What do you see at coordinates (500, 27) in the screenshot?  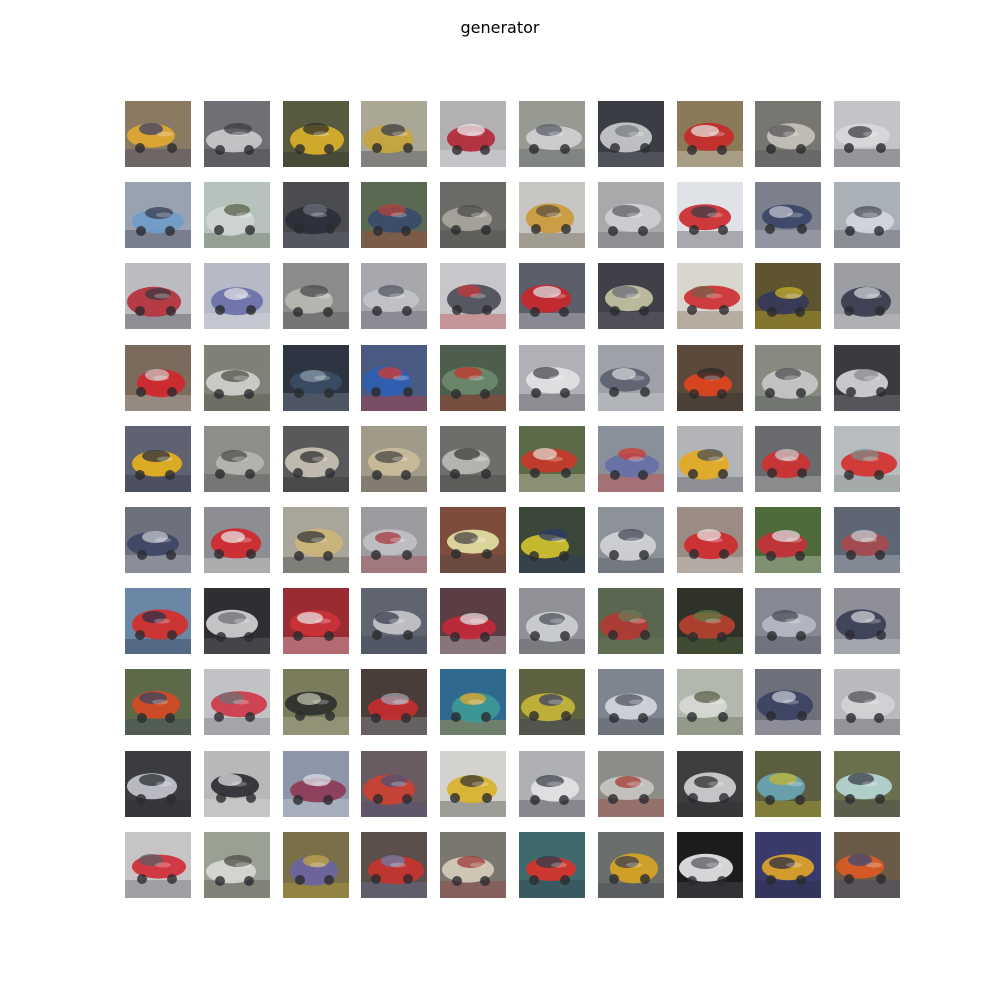 I see `figure-title: generator` at bounding box center [500, 27].